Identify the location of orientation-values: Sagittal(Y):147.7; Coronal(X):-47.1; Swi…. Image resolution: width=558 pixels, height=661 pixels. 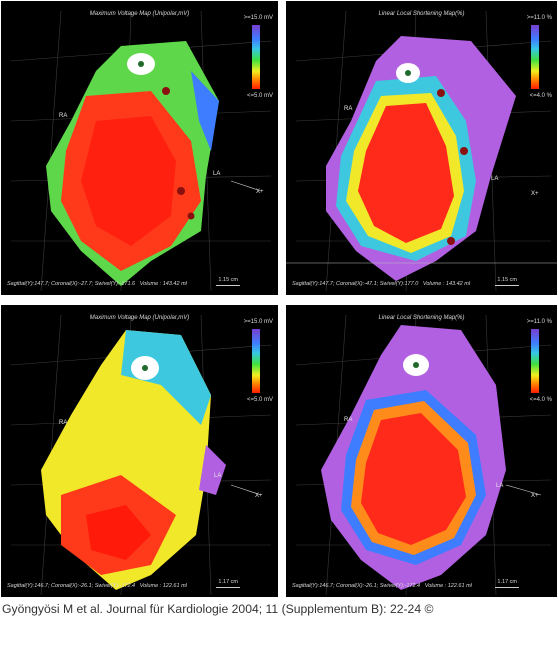
(355, 284).